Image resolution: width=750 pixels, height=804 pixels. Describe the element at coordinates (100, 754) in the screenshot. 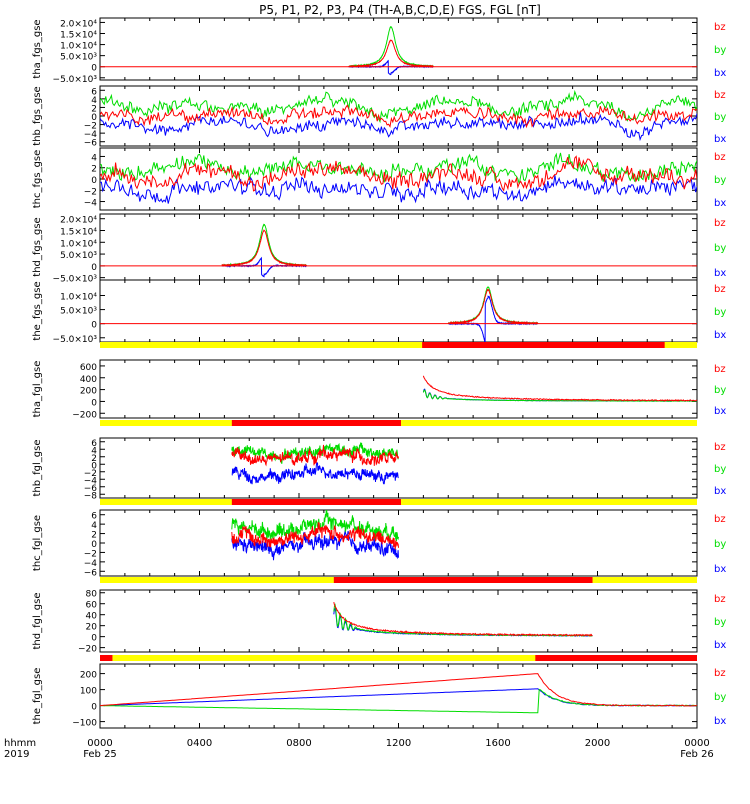

I see `date-start-label: Feb 25` at that location.